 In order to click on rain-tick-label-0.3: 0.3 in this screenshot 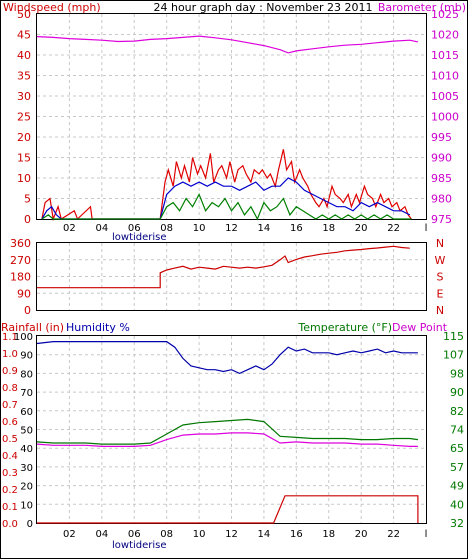, I will do `click(10, 473)`.